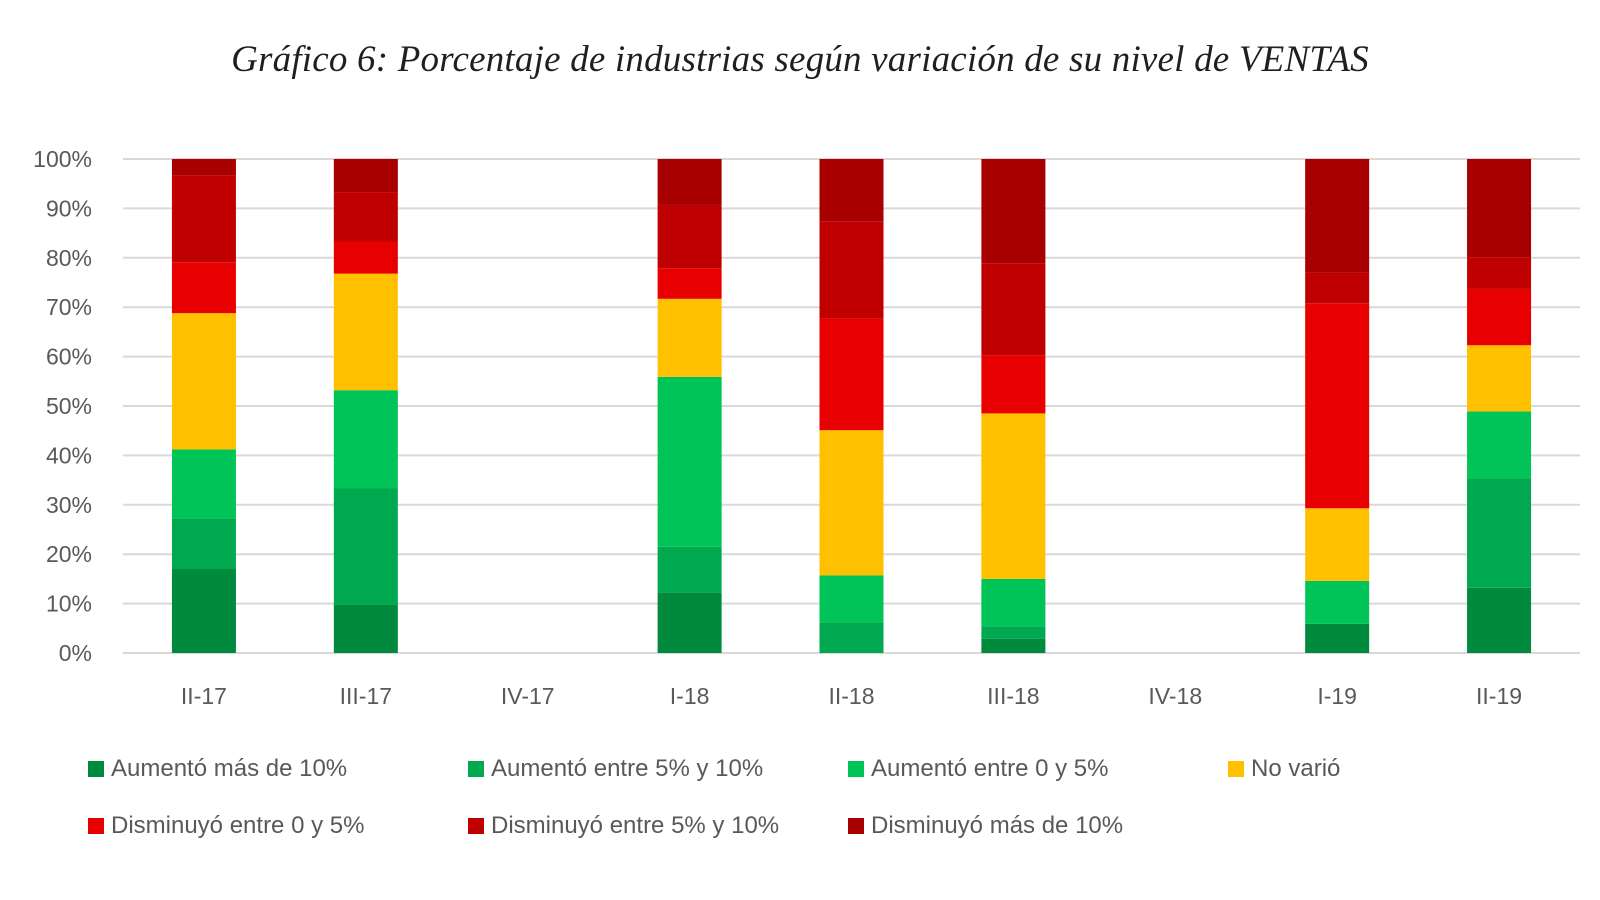 This screenshot has width=1600, height=900. I want to click on y-tick-label: 80%, so click(69, 258).